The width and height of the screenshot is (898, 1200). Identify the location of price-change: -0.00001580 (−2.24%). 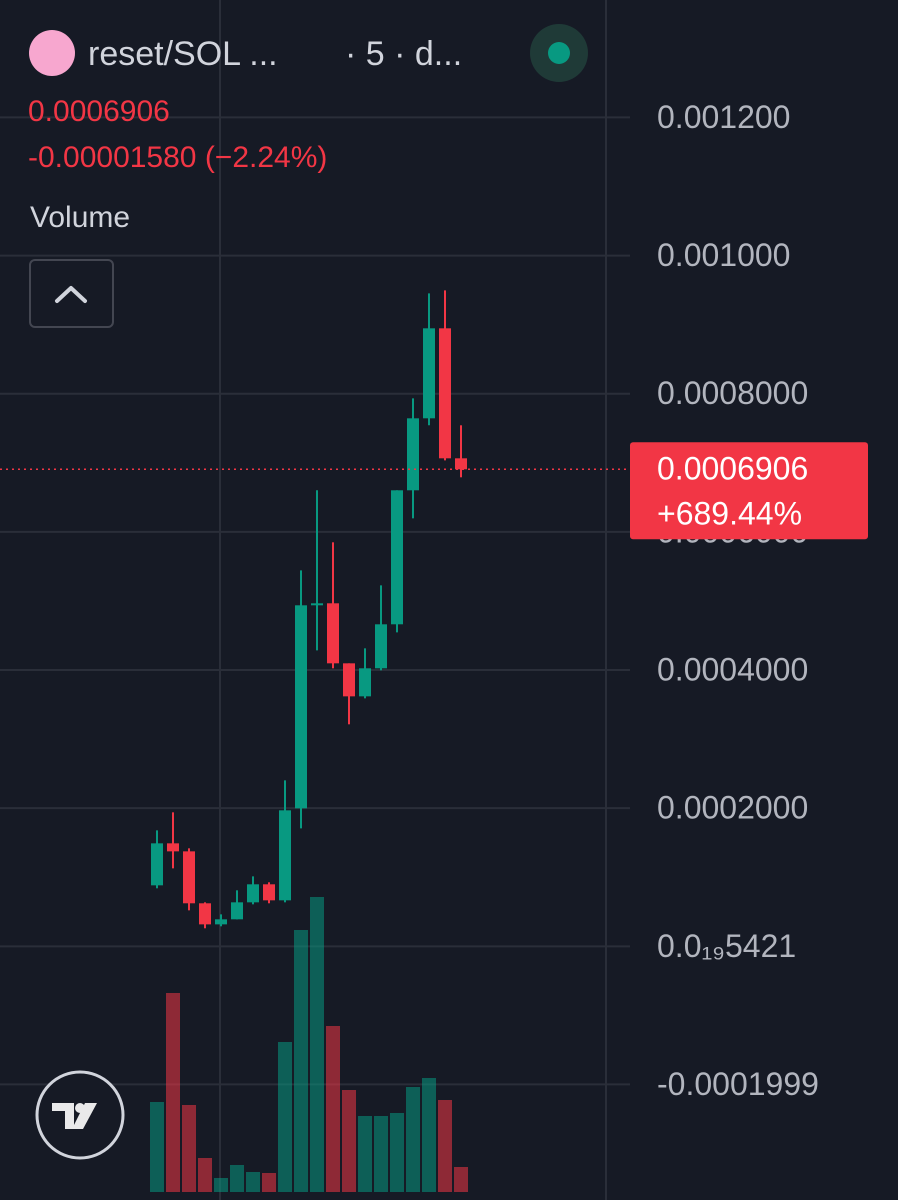
(177, 157).